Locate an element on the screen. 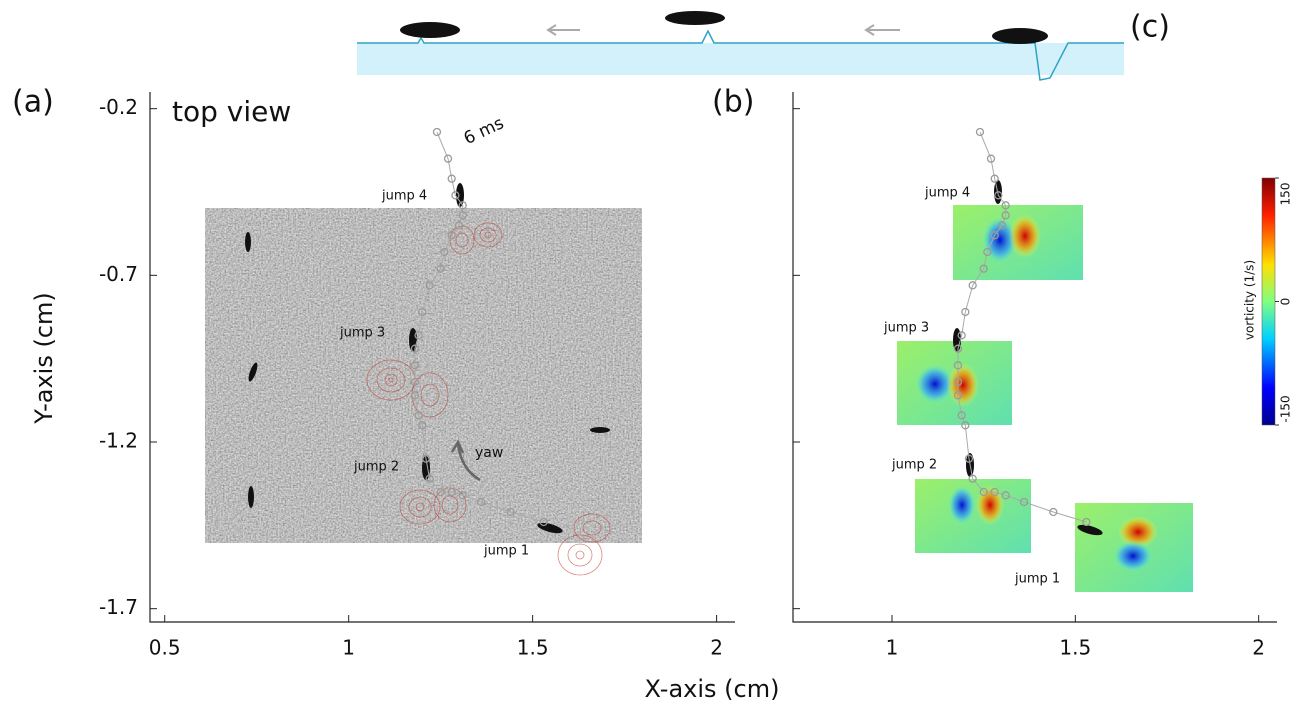  y-tick-label: -1.2 is located at coordinates (118, 441).